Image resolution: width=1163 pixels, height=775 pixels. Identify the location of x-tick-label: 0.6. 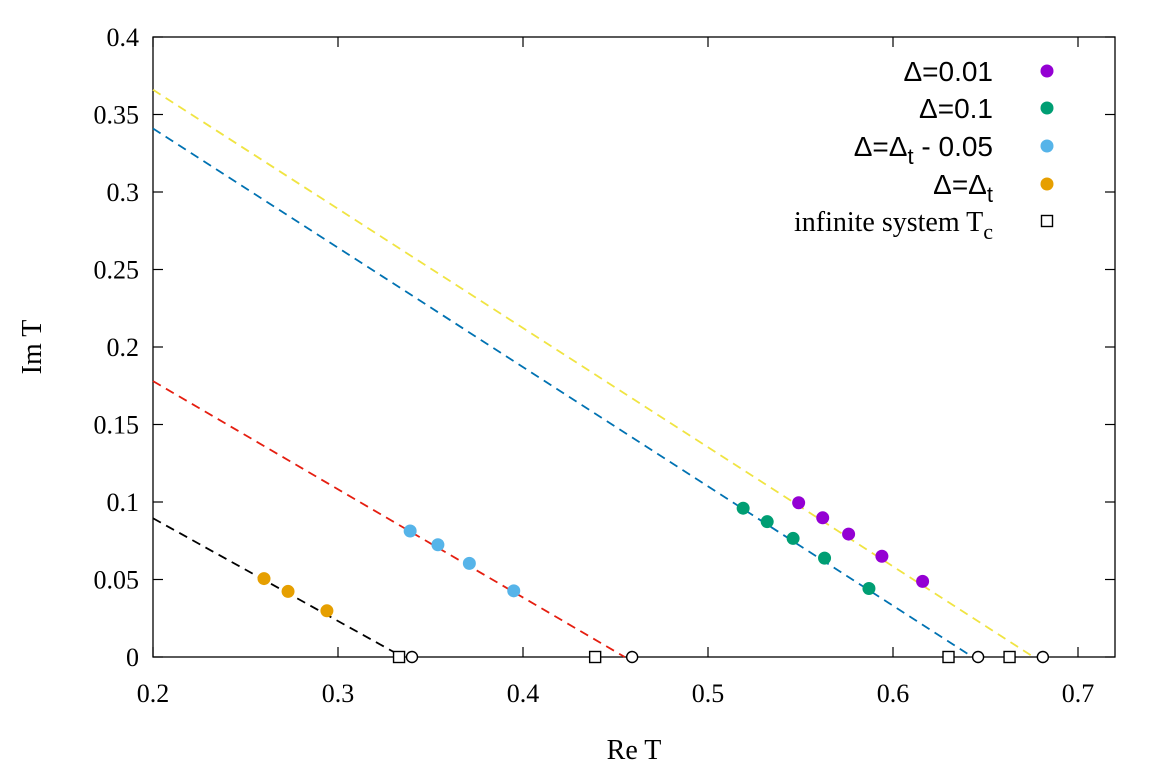
(893, 693).